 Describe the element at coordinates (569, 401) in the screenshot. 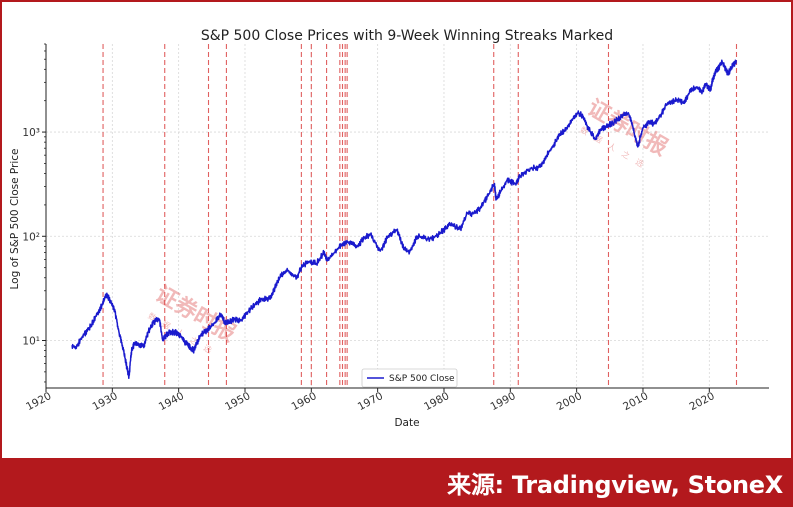

I see `x-tick-label: 2000` at that location.